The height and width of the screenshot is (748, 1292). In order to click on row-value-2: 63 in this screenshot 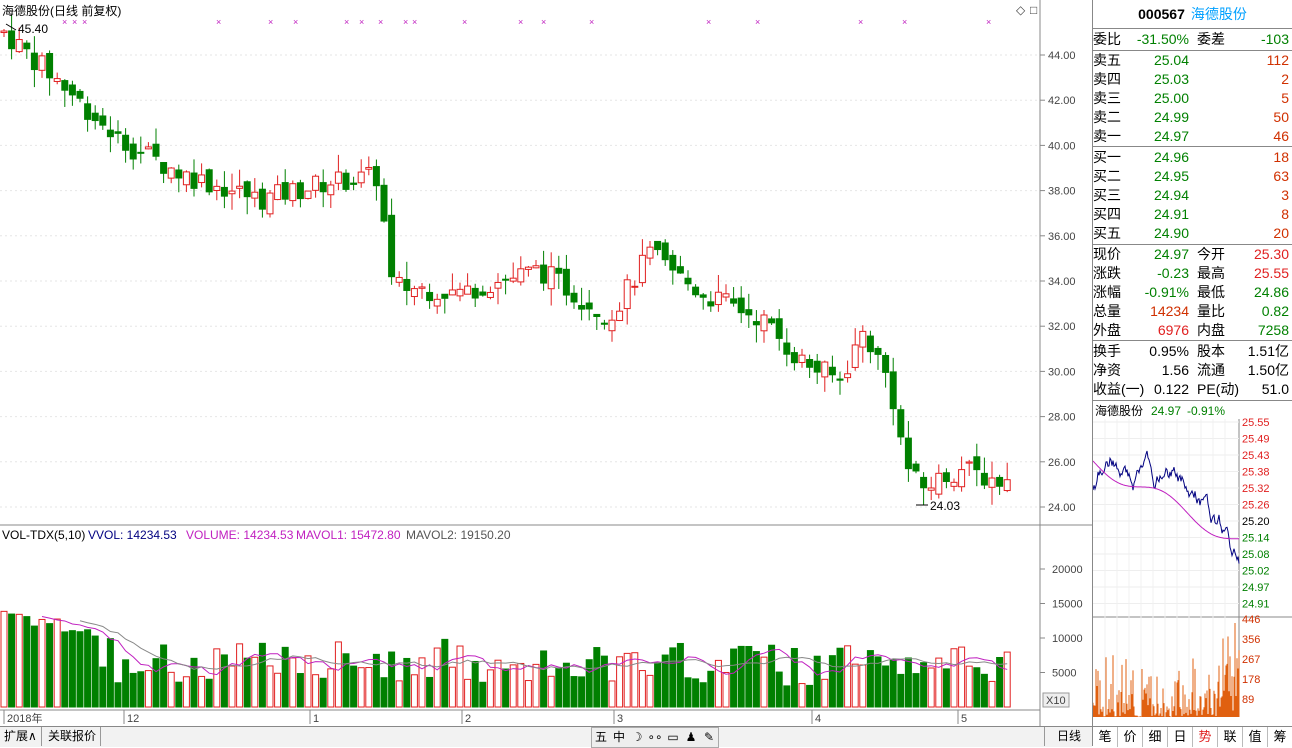, I will do `click(1281, 176)`.